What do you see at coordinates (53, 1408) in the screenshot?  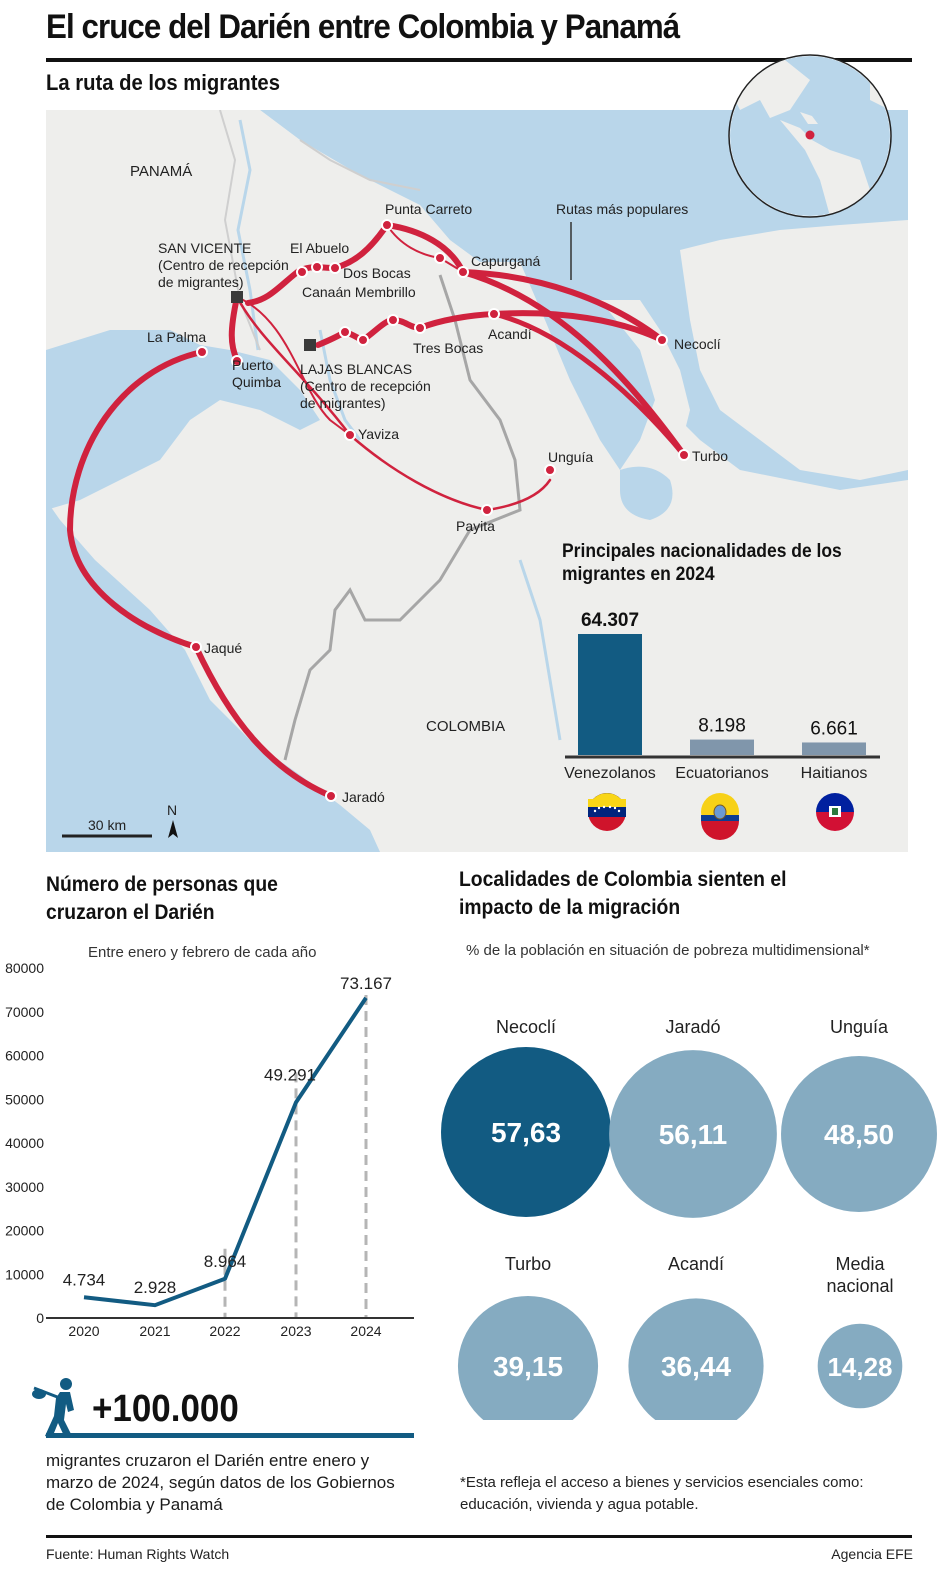 I see `migrant-walking-icon` at bounding box center [53, 1408].